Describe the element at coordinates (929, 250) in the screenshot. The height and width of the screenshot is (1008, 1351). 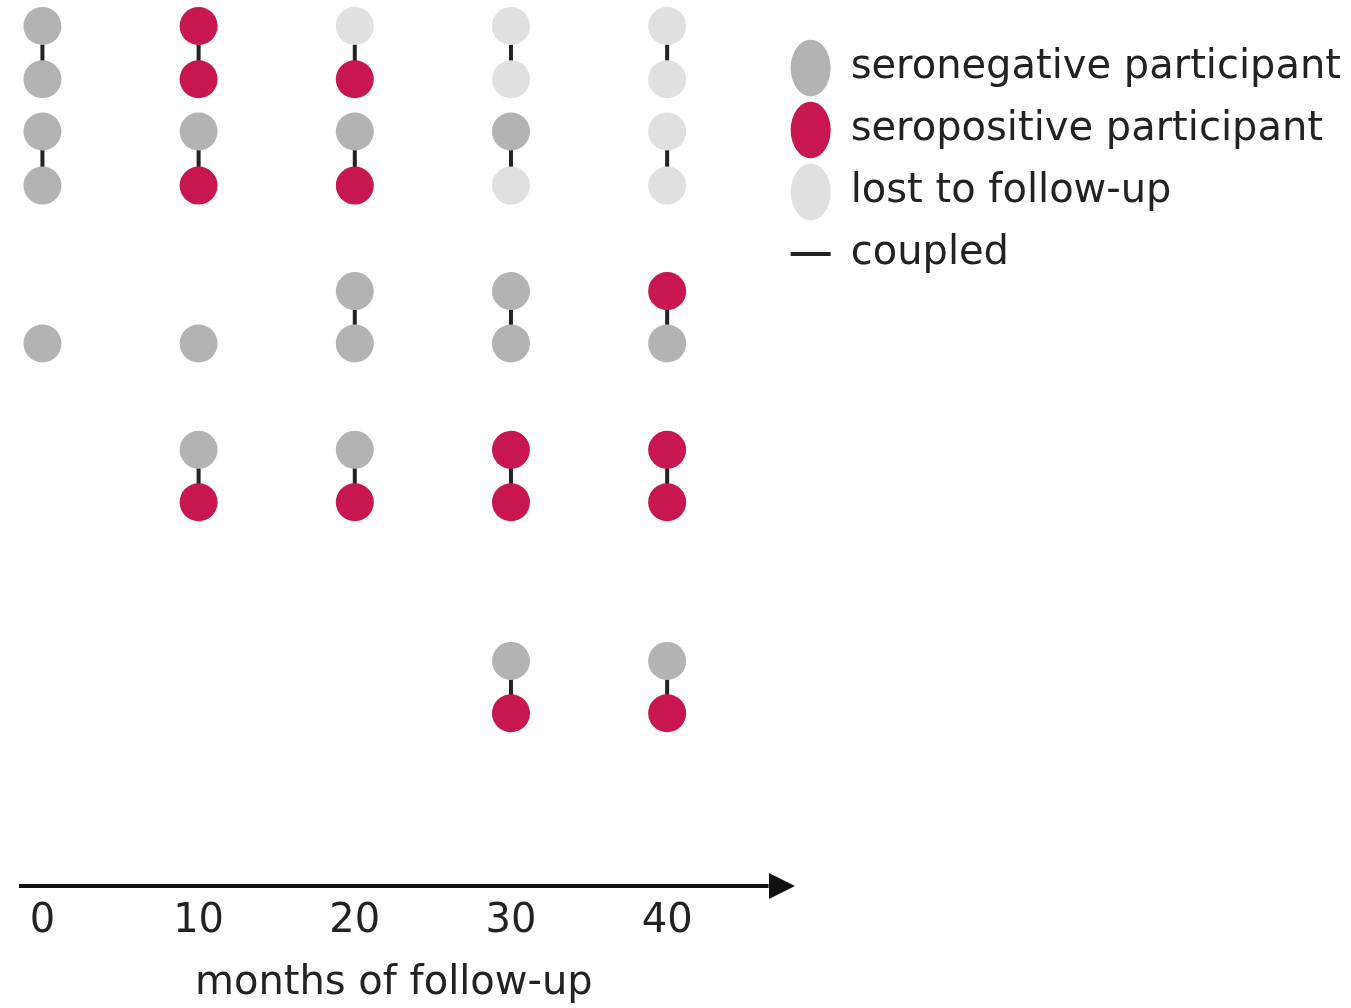
I see `legend-label: coupled` at that location.